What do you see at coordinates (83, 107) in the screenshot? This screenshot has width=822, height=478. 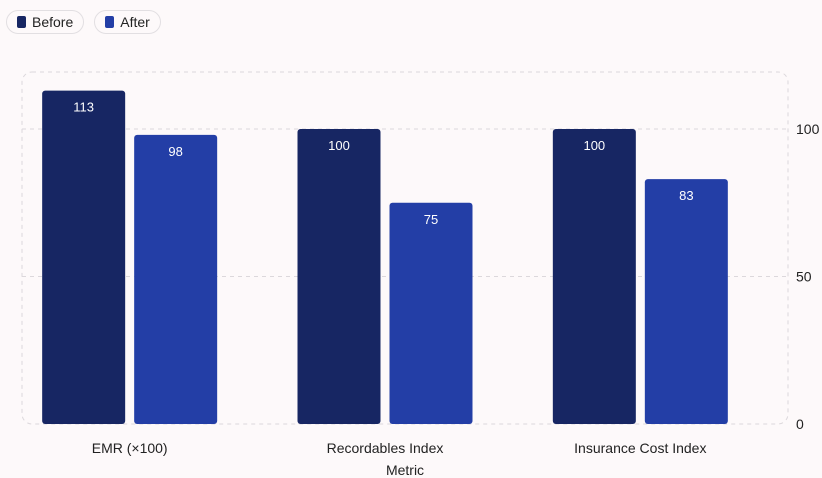 I see `bar-value-label: 113` at bounding box center [83, 107].